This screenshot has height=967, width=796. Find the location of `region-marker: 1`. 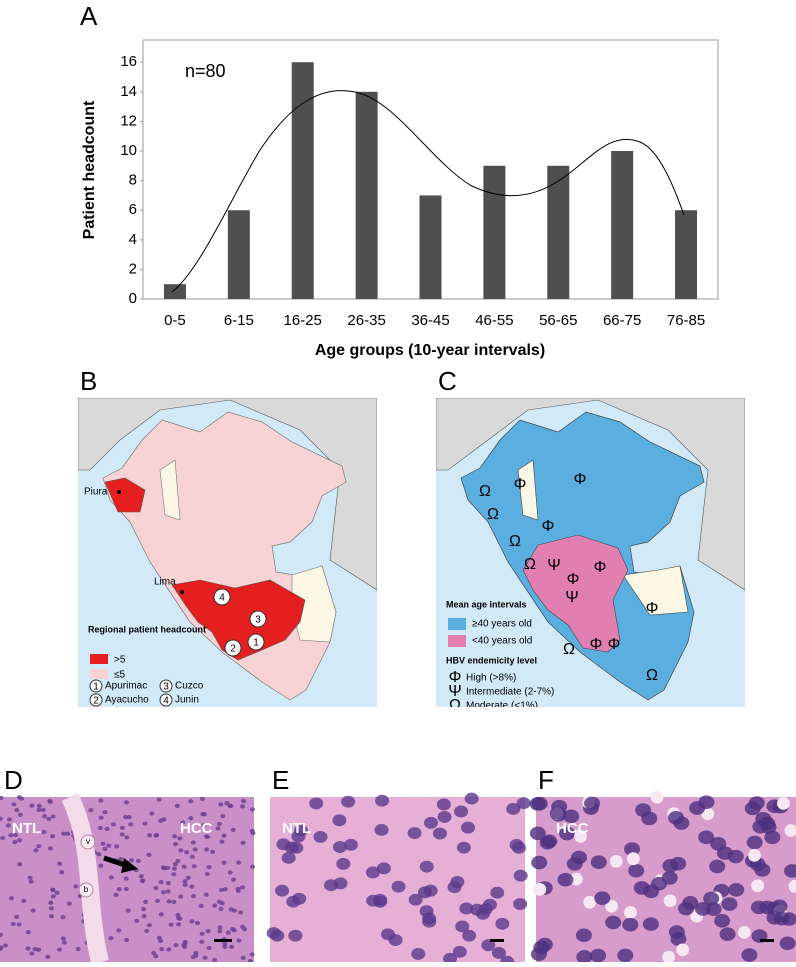

region-marker: 1 is located at coordinates (256, 643).